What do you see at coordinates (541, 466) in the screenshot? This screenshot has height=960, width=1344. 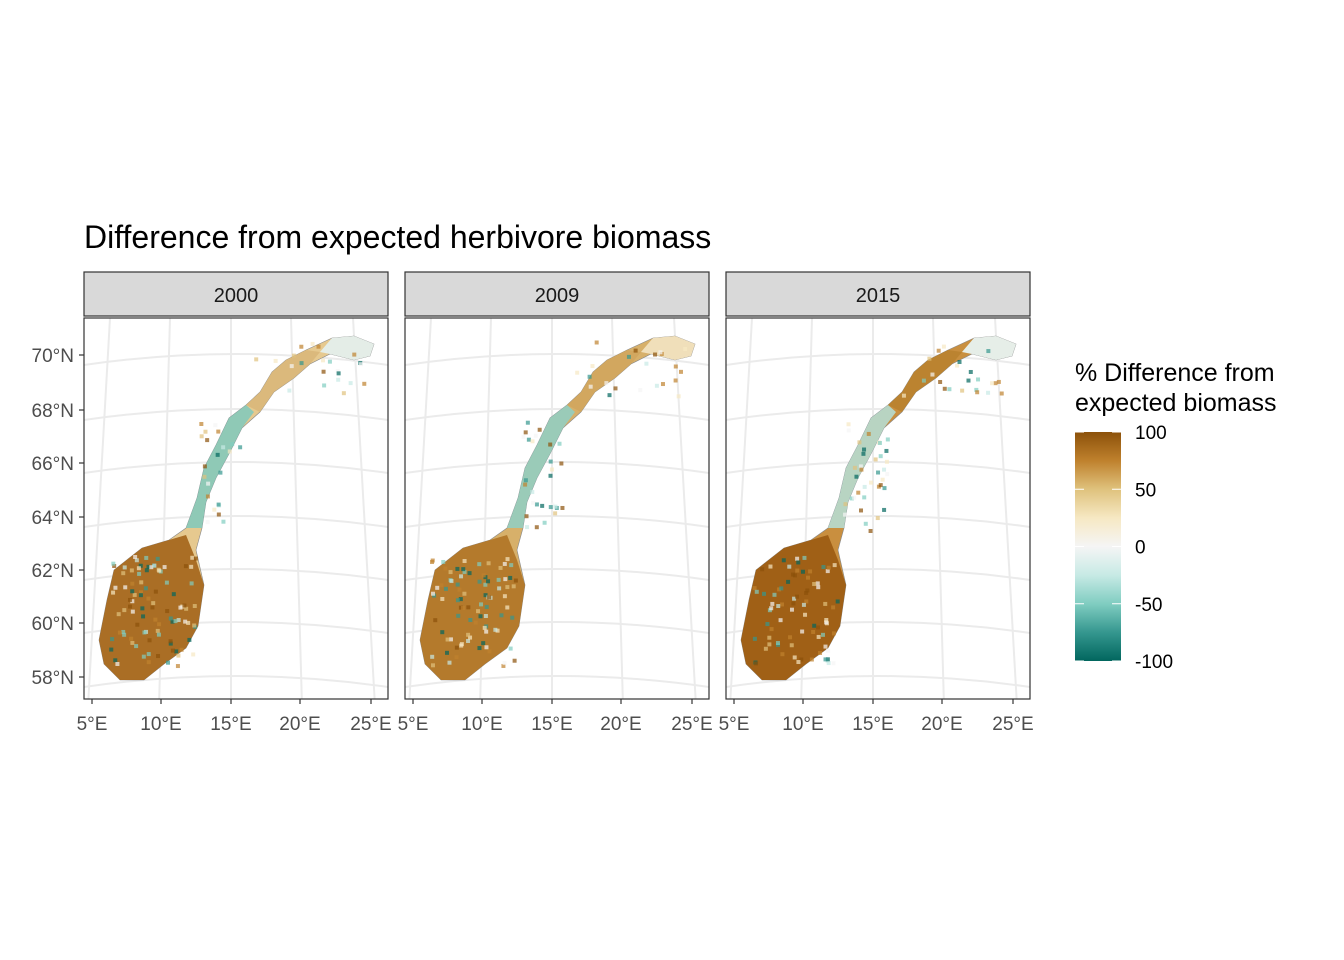 I see `region-central` at bounding box center [541, 466].